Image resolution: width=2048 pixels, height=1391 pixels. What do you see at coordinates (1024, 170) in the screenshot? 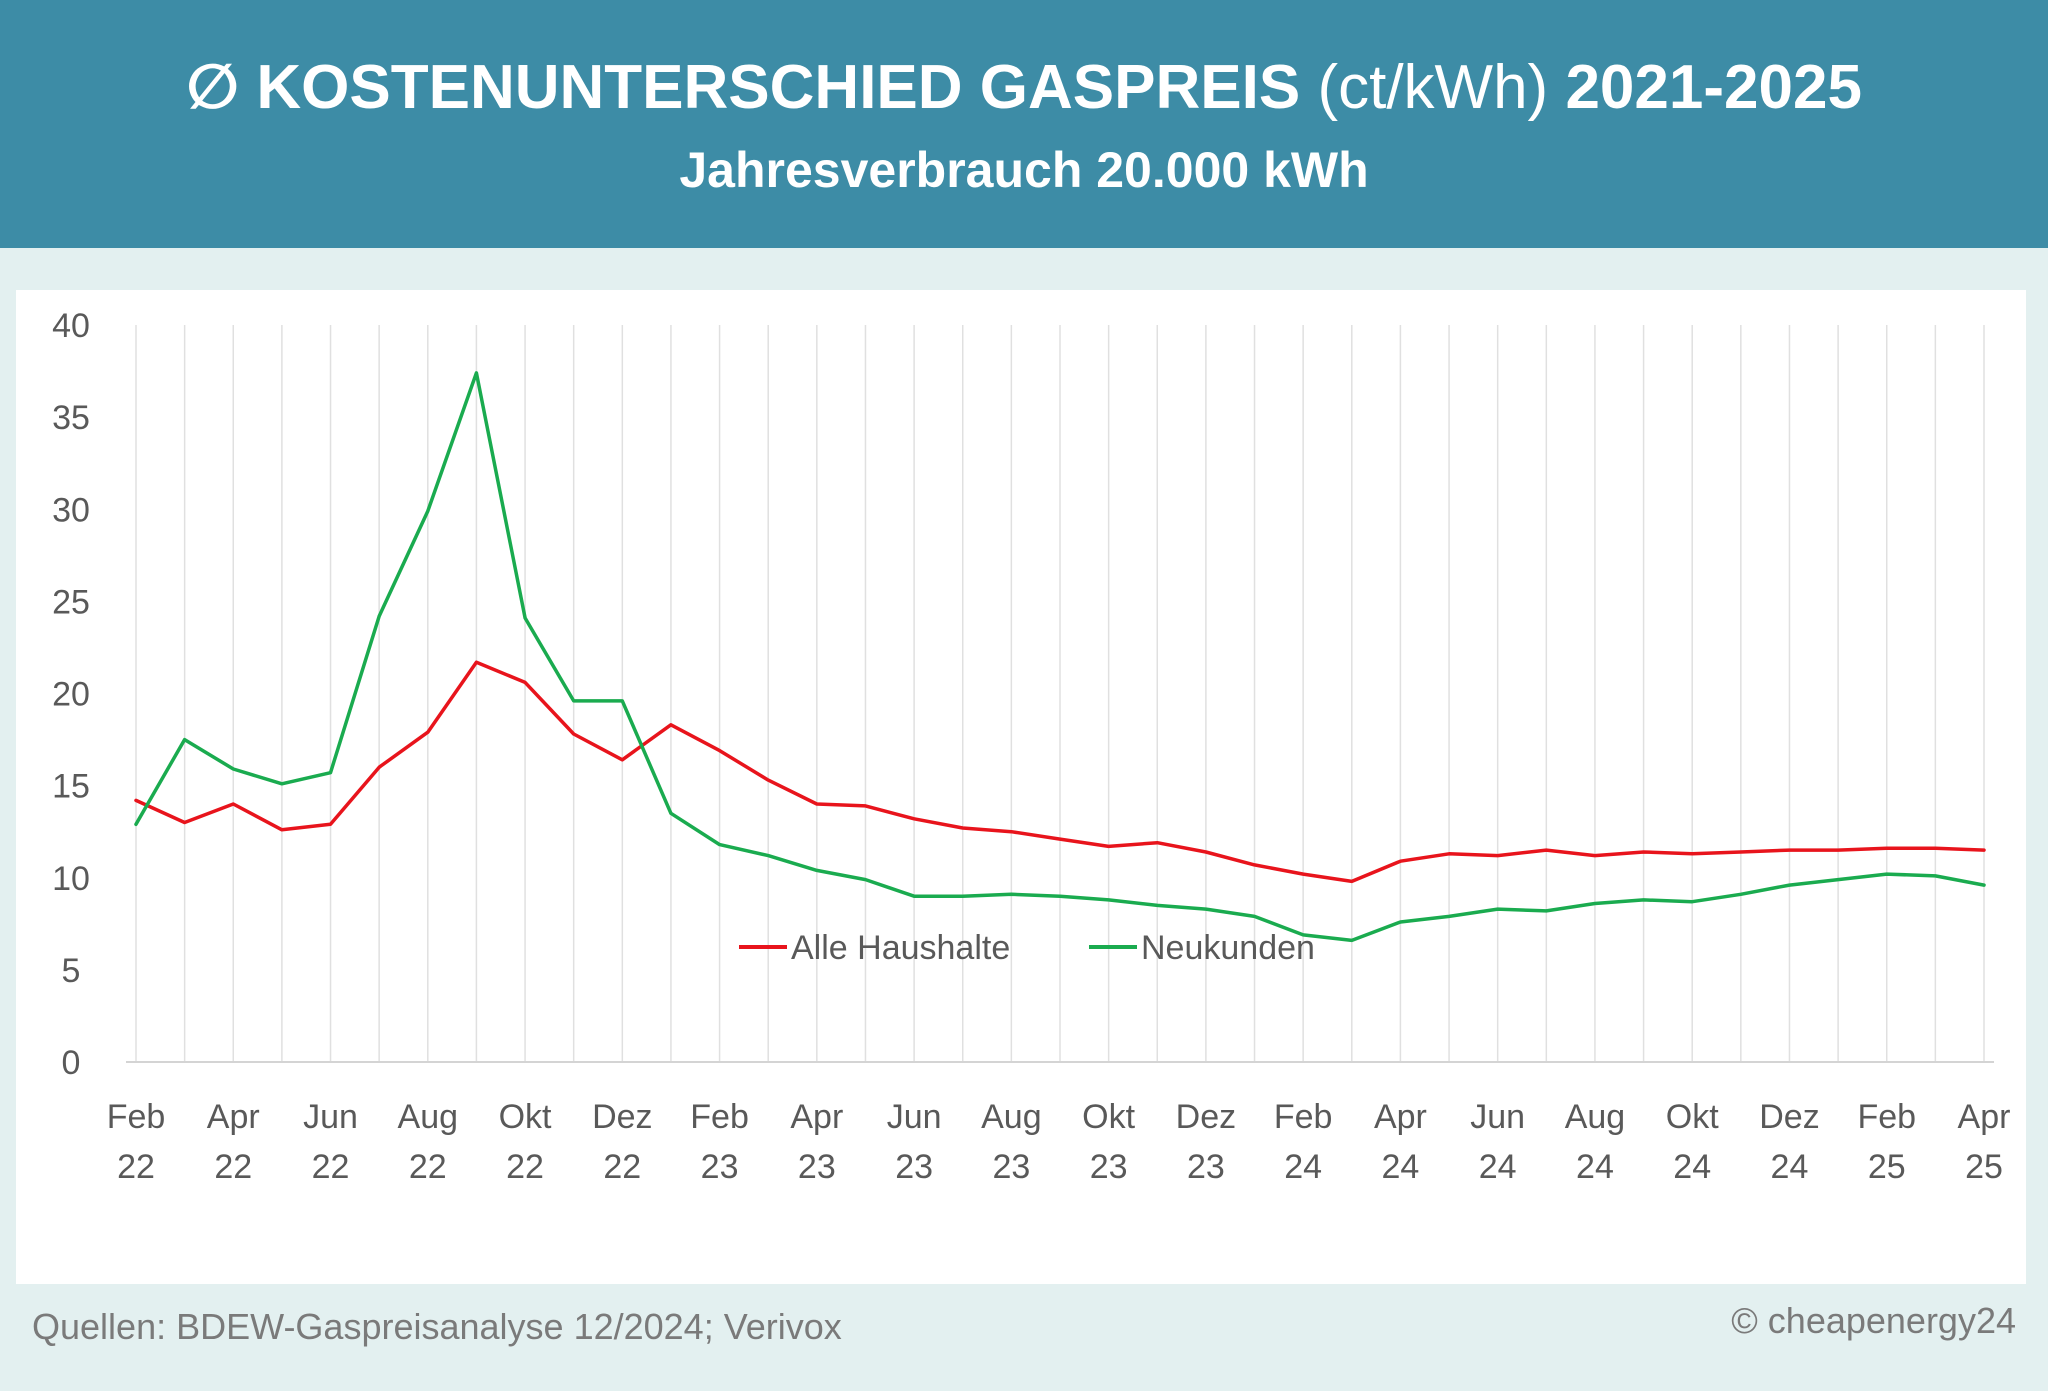
I see `chart-subtitle: Jahresverbrauch 20.000 kWh` at bounding box center [1024, 170].